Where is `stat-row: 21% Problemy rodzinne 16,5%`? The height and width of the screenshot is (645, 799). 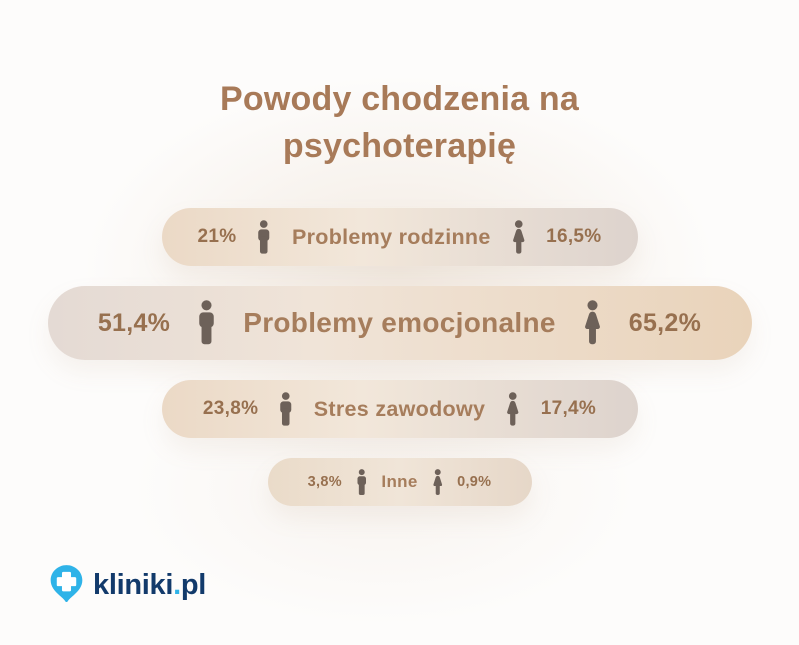
stat-row: 21% Problemy rodzinne 16,5% is located at coordinates (399, 237).